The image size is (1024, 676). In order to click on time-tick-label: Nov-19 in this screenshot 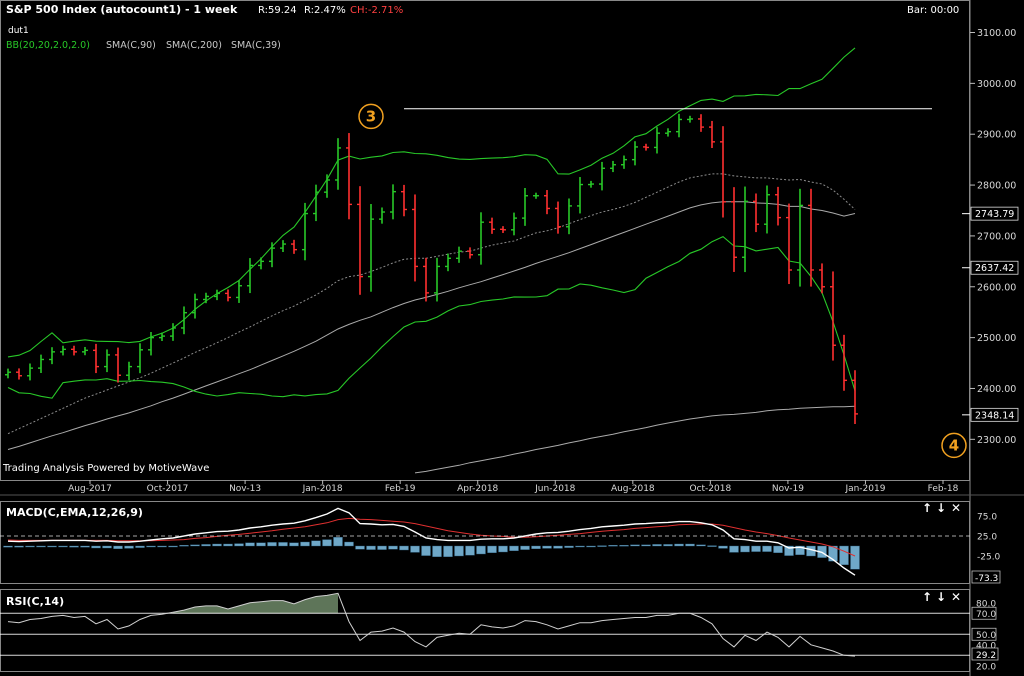, I will do `click(788, 489)`.